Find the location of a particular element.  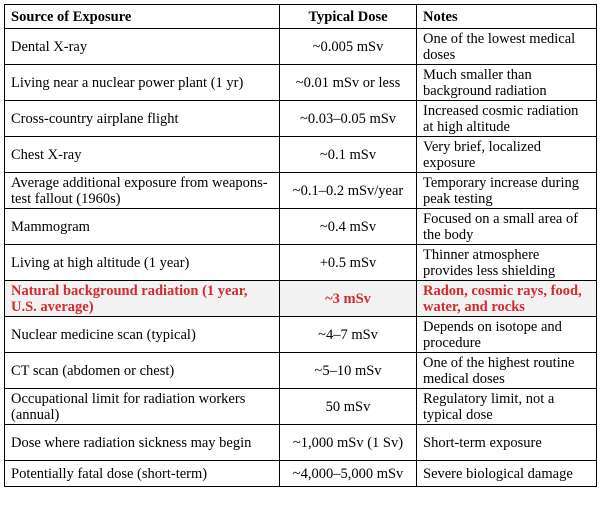

dose-cell: 50 mSv is located at coordinates (348, 406).